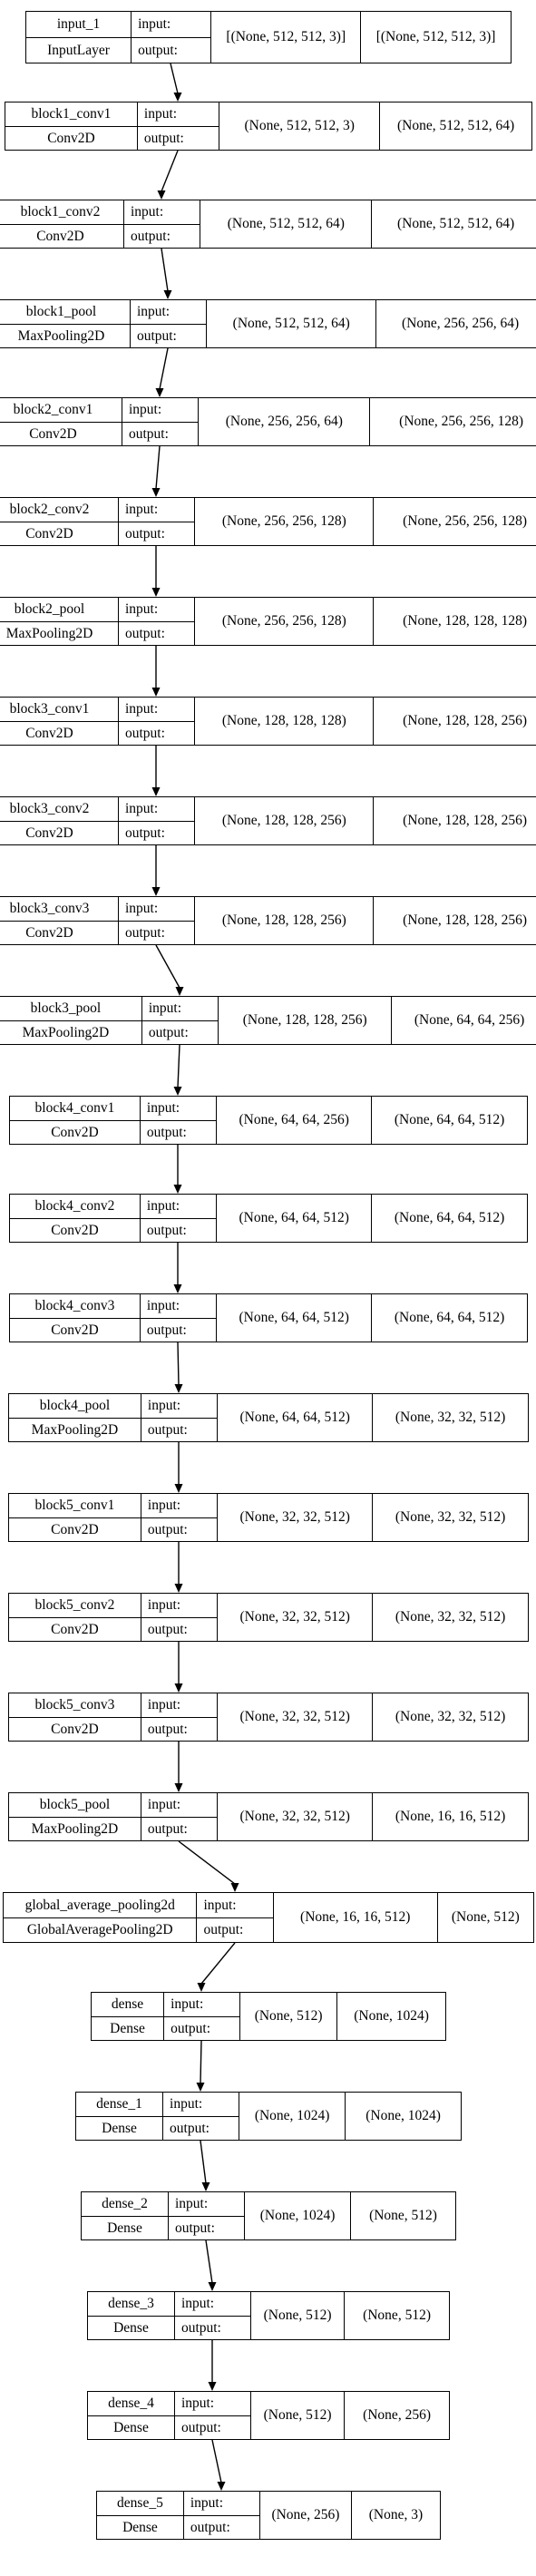 The width and height of the screenshot is (536, 2576). What do you see at coordinates (295, 1120) in the screenshot?
I see `input-shape: (None, 64, 64, 256)` at bounding box center [295, 1120].